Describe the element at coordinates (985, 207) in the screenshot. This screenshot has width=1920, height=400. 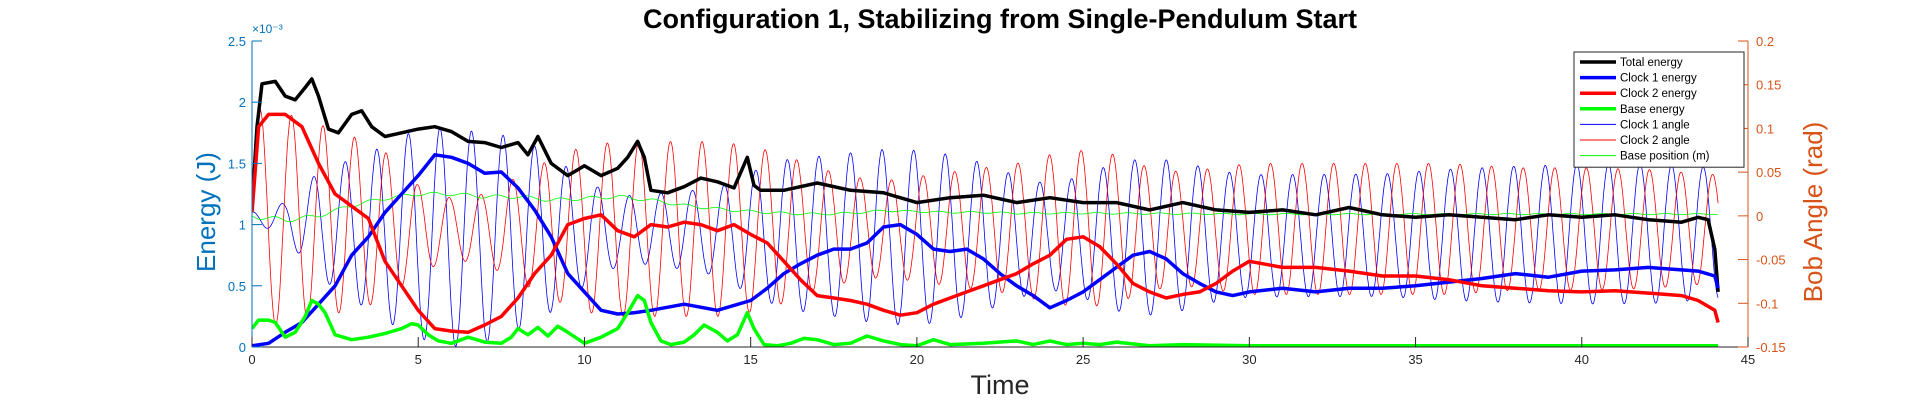
I see `series-line-base-position-m` at that location.